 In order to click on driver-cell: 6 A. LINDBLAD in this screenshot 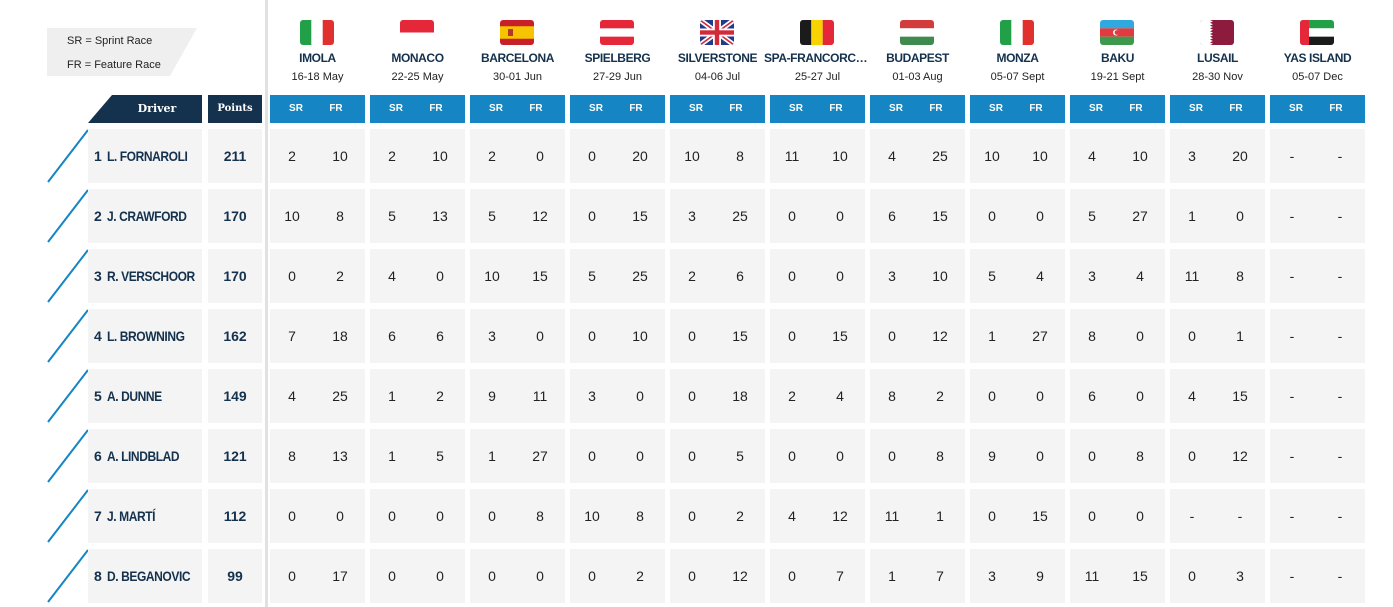, I will do `click(145, 456)`.